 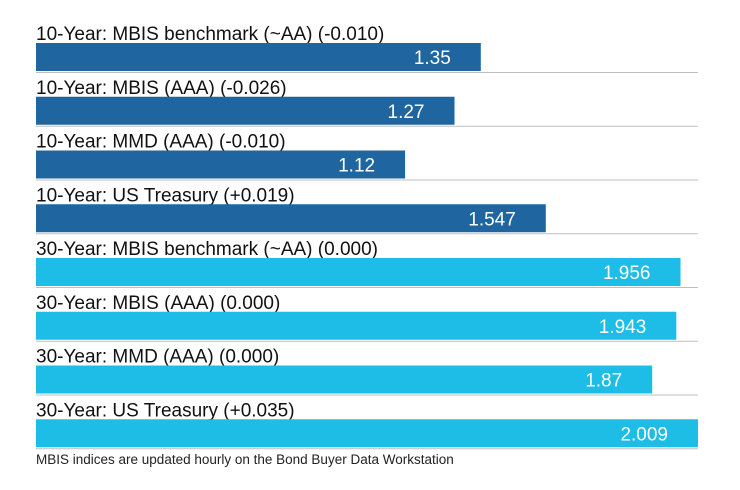 I want to click on data-label: 1.87, so click(x=603, y=381).